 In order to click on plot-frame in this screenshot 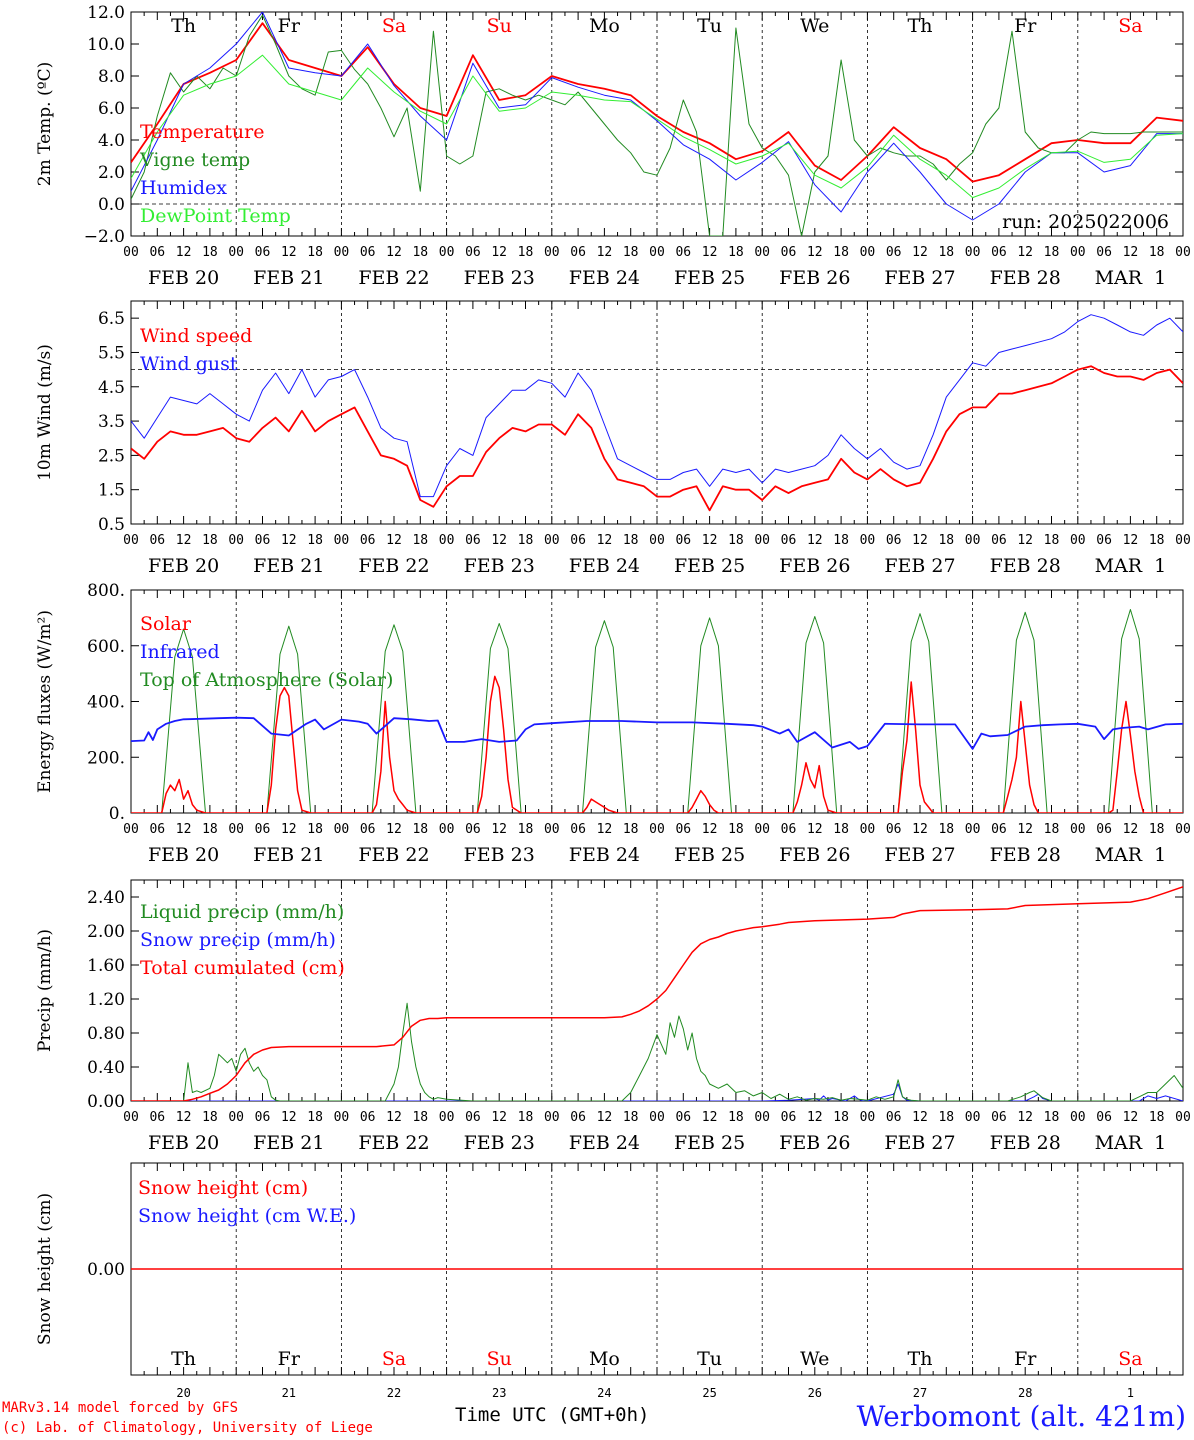, I will do `click(657, 412)`.